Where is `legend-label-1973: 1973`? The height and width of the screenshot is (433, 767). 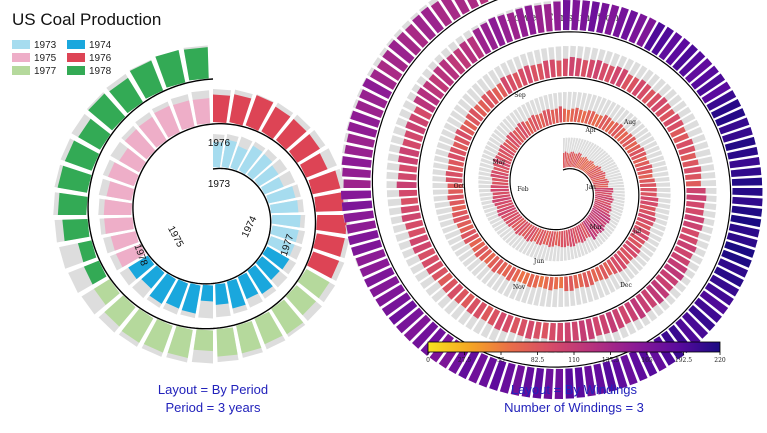
legend-label-1973: 1973 is located at coordinates (45, 45).